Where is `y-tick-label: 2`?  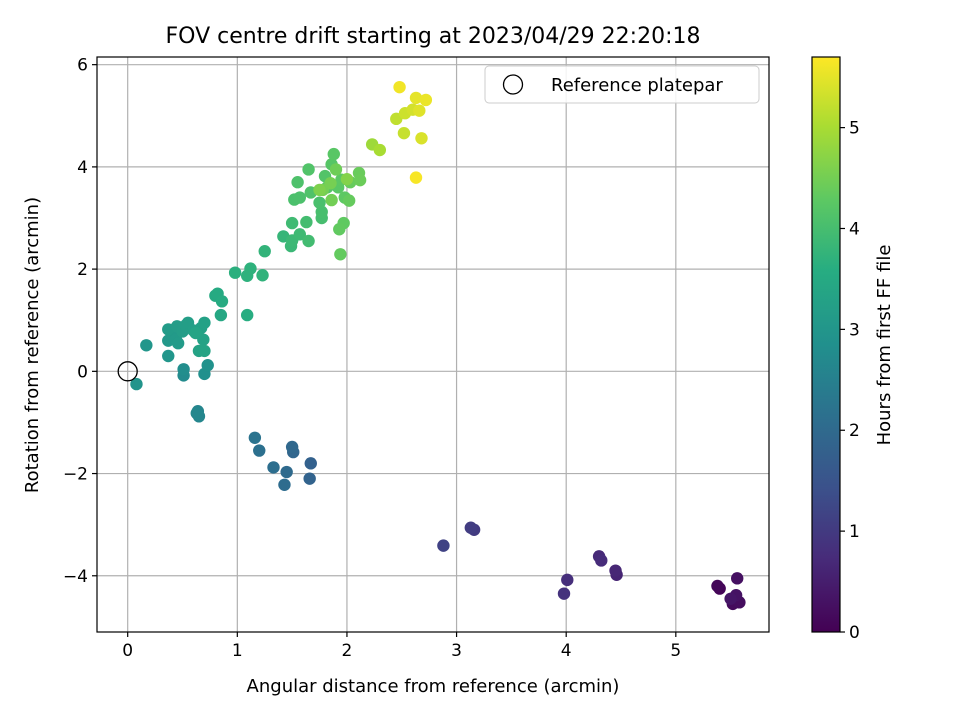
y-tick-label: 2 is located at coordinates (82, 270).